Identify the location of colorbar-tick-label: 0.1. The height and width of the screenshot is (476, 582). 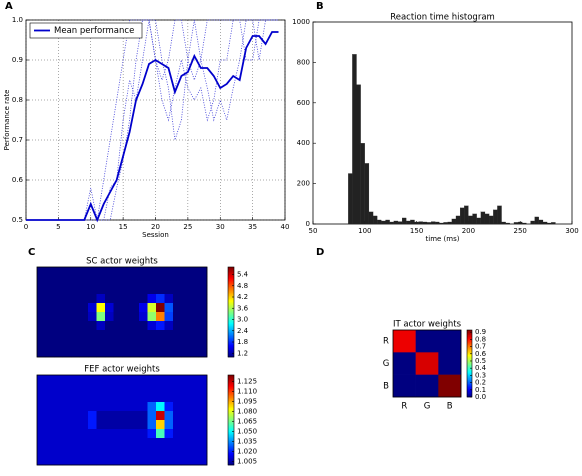
(480, 390).